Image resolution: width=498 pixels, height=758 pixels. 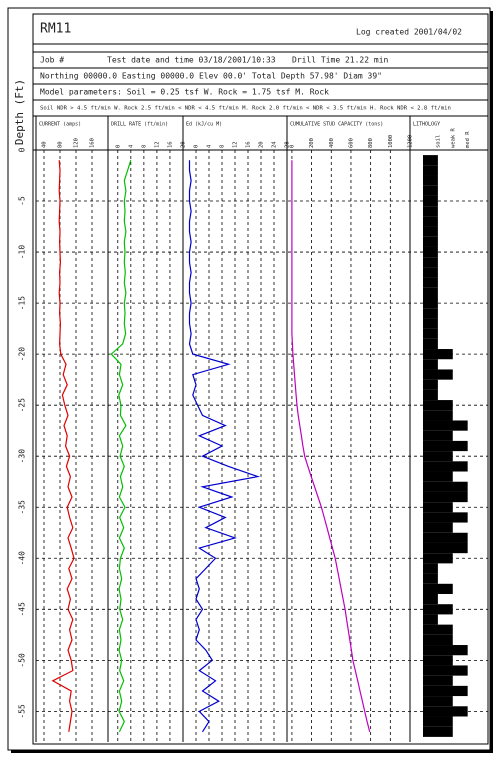 What do you see at coordinates (139, 125) in the screenshot?
I see `track-title: DRILL RATE (ft/min)` at bounding box center [139, 125].